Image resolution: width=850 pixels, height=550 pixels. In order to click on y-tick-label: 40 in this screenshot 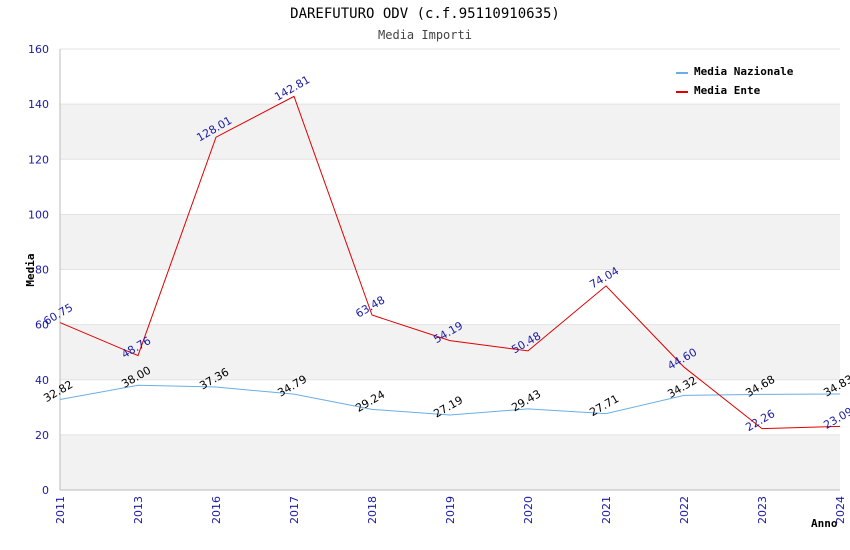, I will do `click(42, 380)`.